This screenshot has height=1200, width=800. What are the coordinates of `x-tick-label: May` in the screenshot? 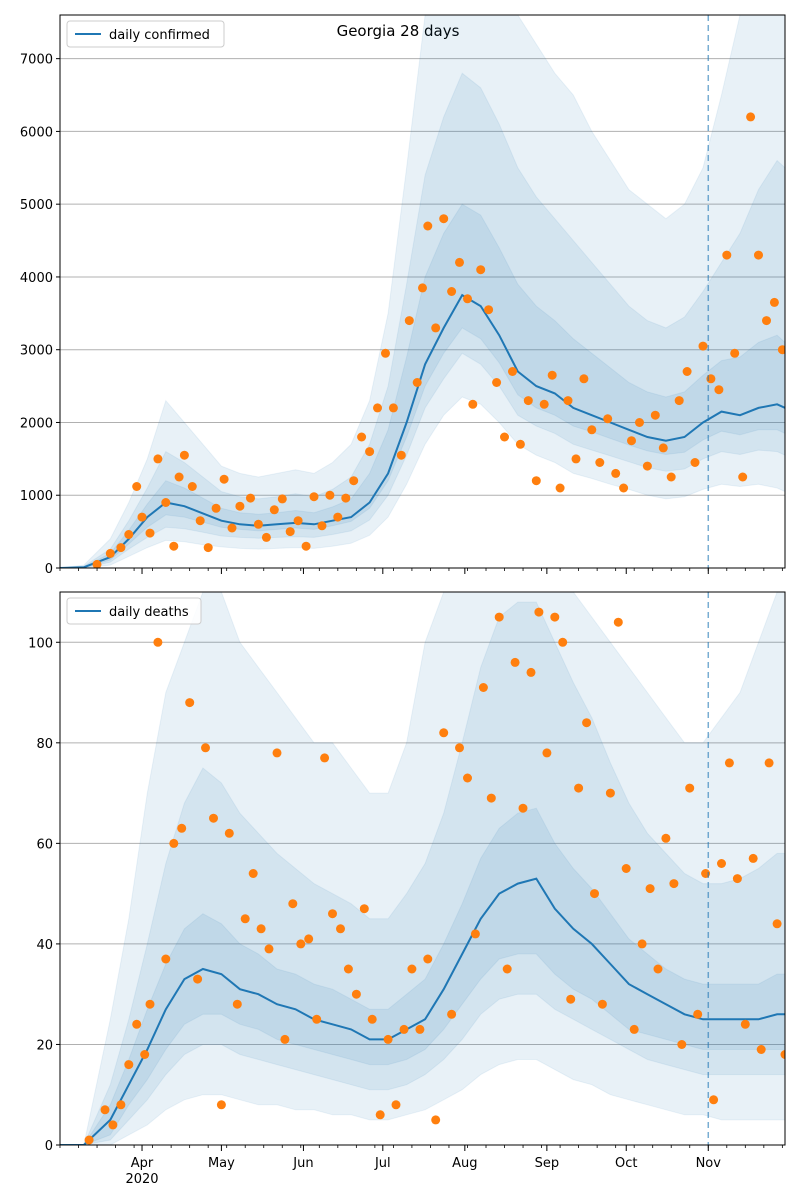 It's located at (221, 1163).